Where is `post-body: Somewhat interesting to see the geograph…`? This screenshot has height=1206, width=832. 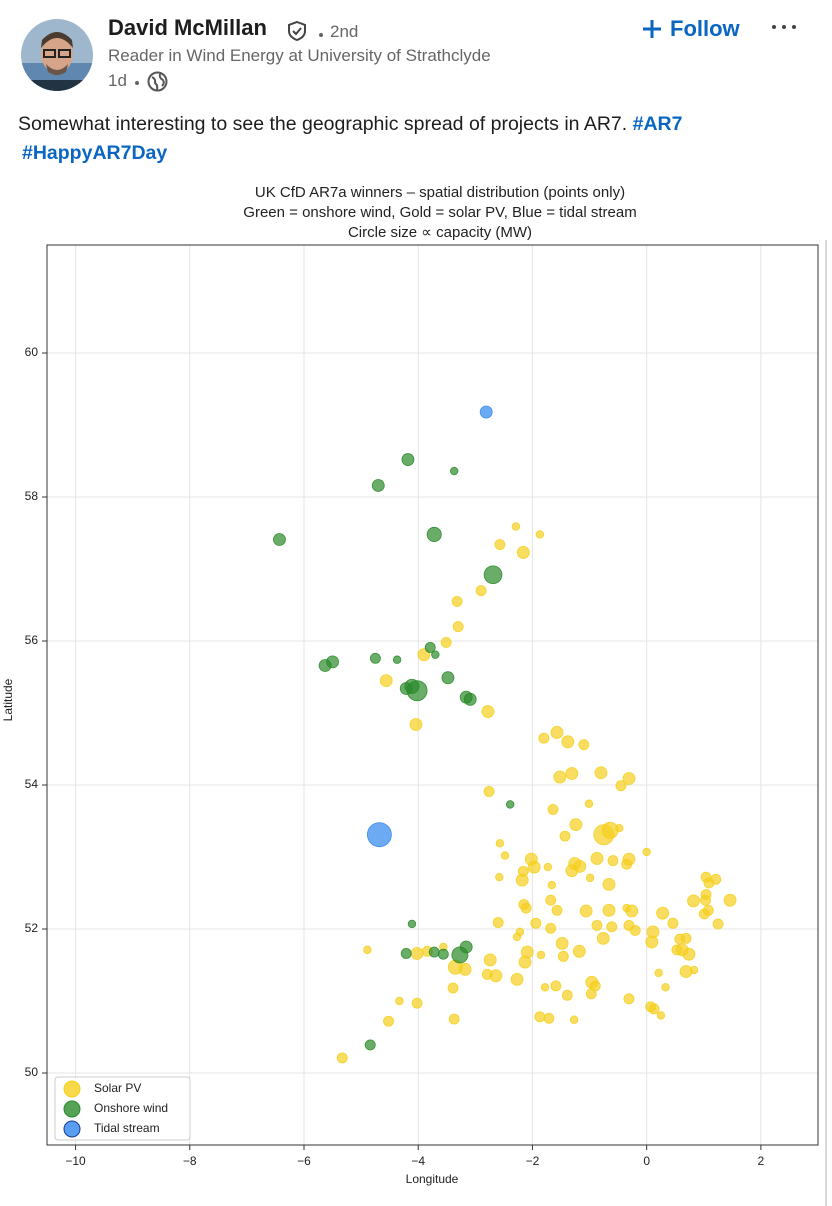
post-body: Somewhat interesting to see the geograph… is located at coordinates (323, 124).